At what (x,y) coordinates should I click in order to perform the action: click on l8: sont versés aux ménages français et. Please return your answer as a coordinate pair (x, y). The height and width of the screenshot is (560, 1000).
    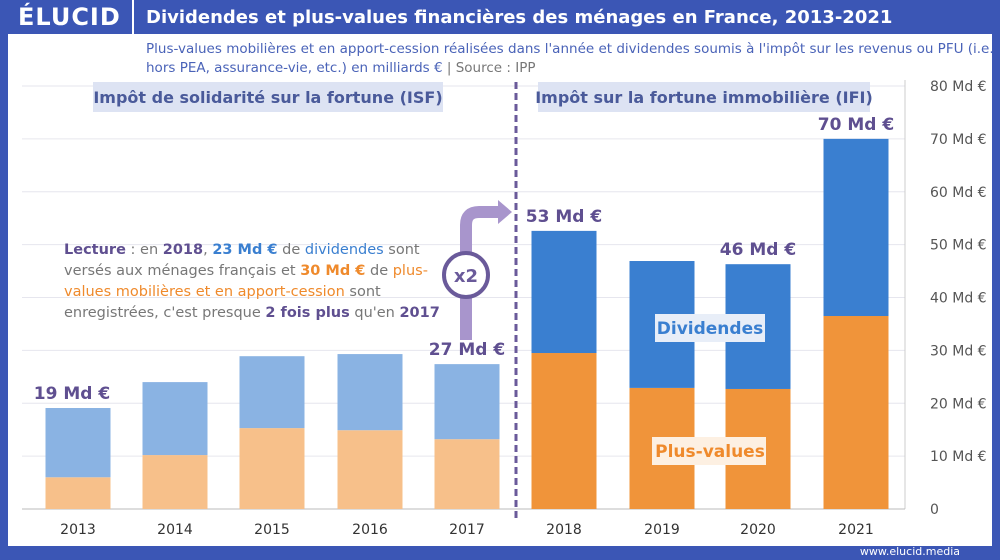
    Looking at the image, I should click on (242, 260).